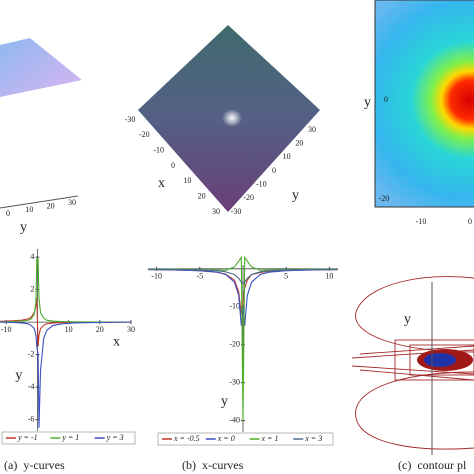  Describe the element at coordinates (234, 306) in the screenshot. I see `y-tick-label: -10` at that location.